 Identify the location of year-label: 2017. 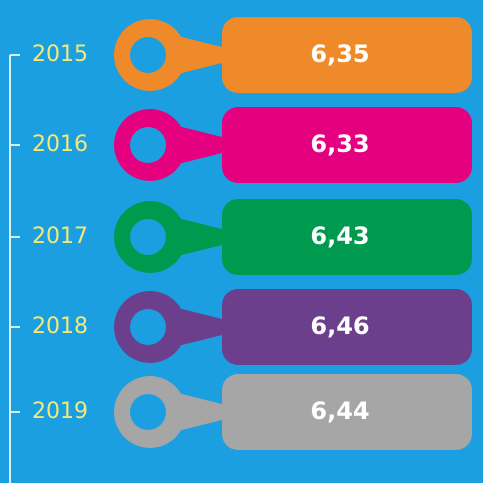
(60, 236).